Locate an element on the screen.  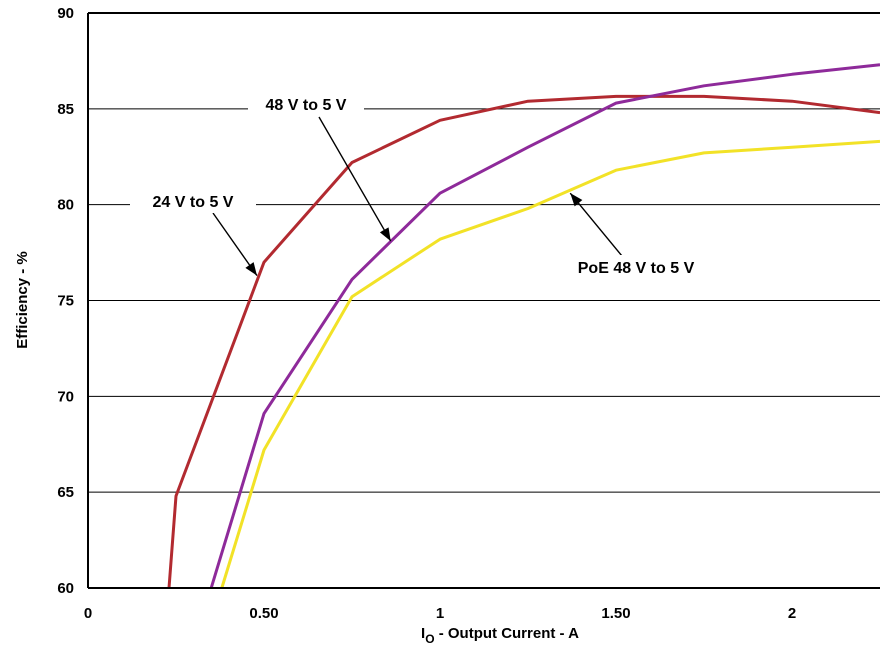
y-tick-label-75: 75 is located at coordinates (65, 301).